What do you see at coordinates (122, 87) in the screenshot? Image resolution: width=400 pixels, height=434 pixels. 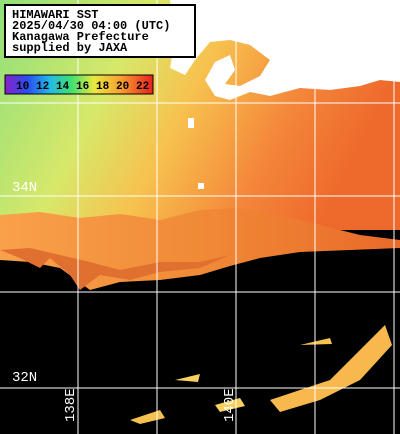 I see `legend-label: 20` at bounding box center [122, 87].